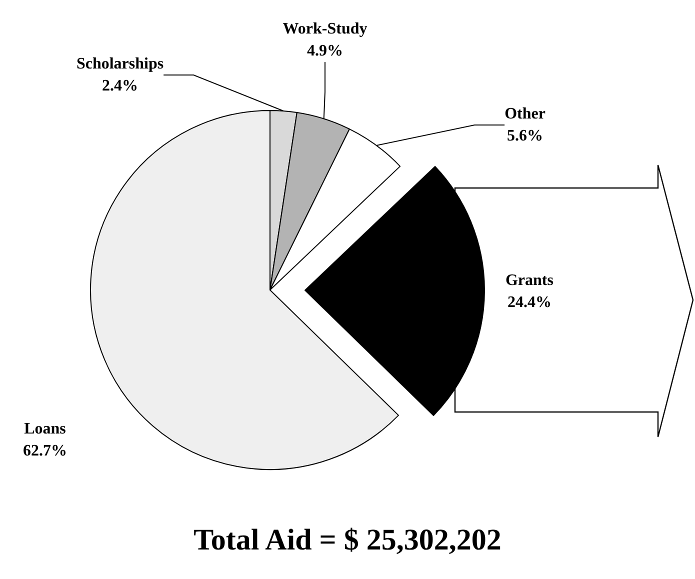  Describe the element at coordinates (325, 29) in the screenshot. I see `slice-label: Work-Study` at that location.